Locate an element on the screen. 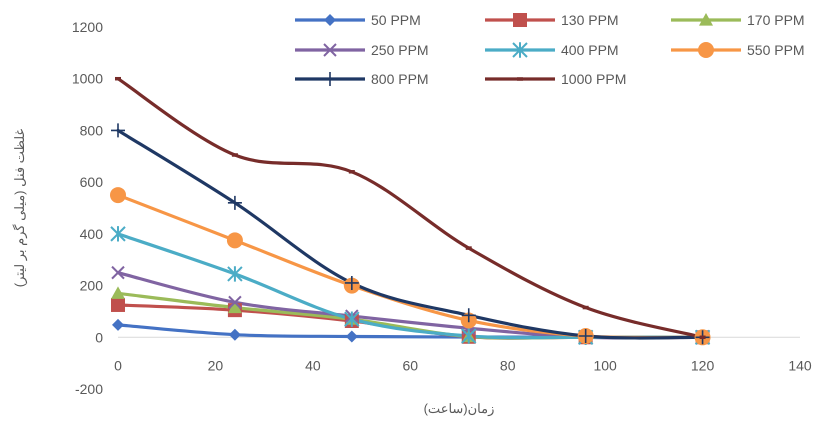 This screenshot has height=425, width=822. legend-item: 800 PPM is located at coordinates (362, 79).